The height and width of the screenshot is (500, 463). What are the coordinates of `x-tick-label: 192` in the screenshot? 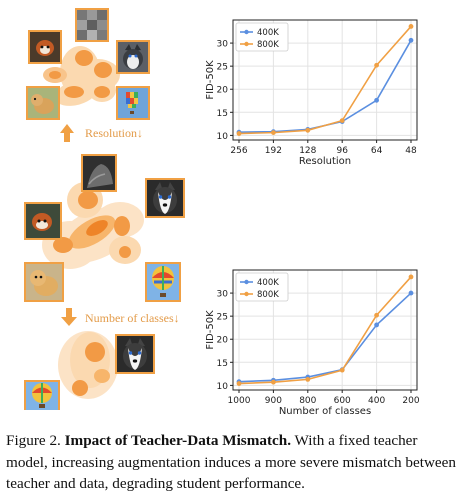 It's located at (273, 151).